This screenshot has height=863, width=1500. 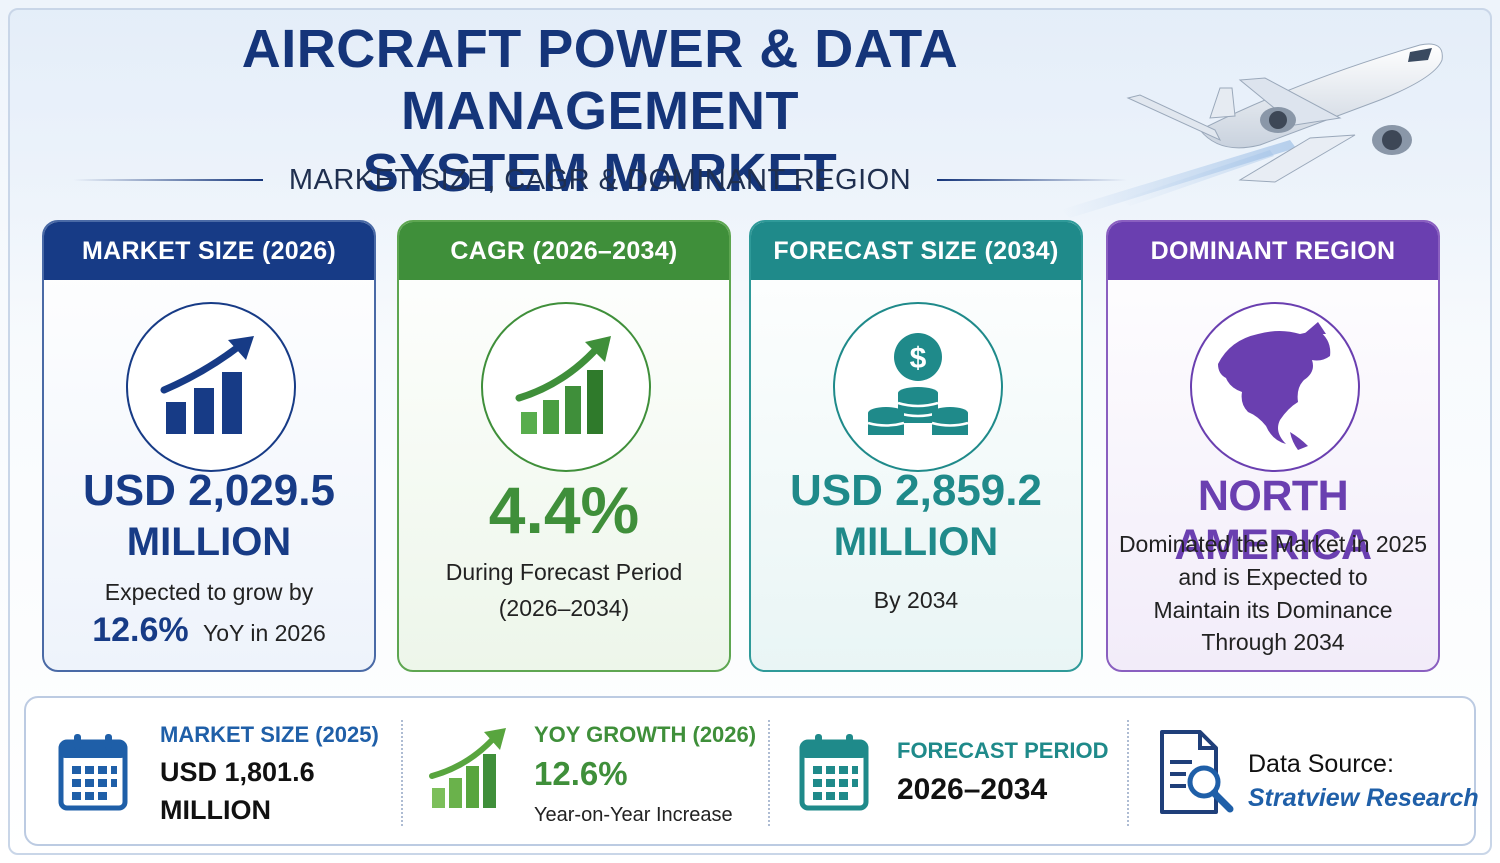 I want to click on summary-yoy-value: 12.6%, so click(x=581, y=773).